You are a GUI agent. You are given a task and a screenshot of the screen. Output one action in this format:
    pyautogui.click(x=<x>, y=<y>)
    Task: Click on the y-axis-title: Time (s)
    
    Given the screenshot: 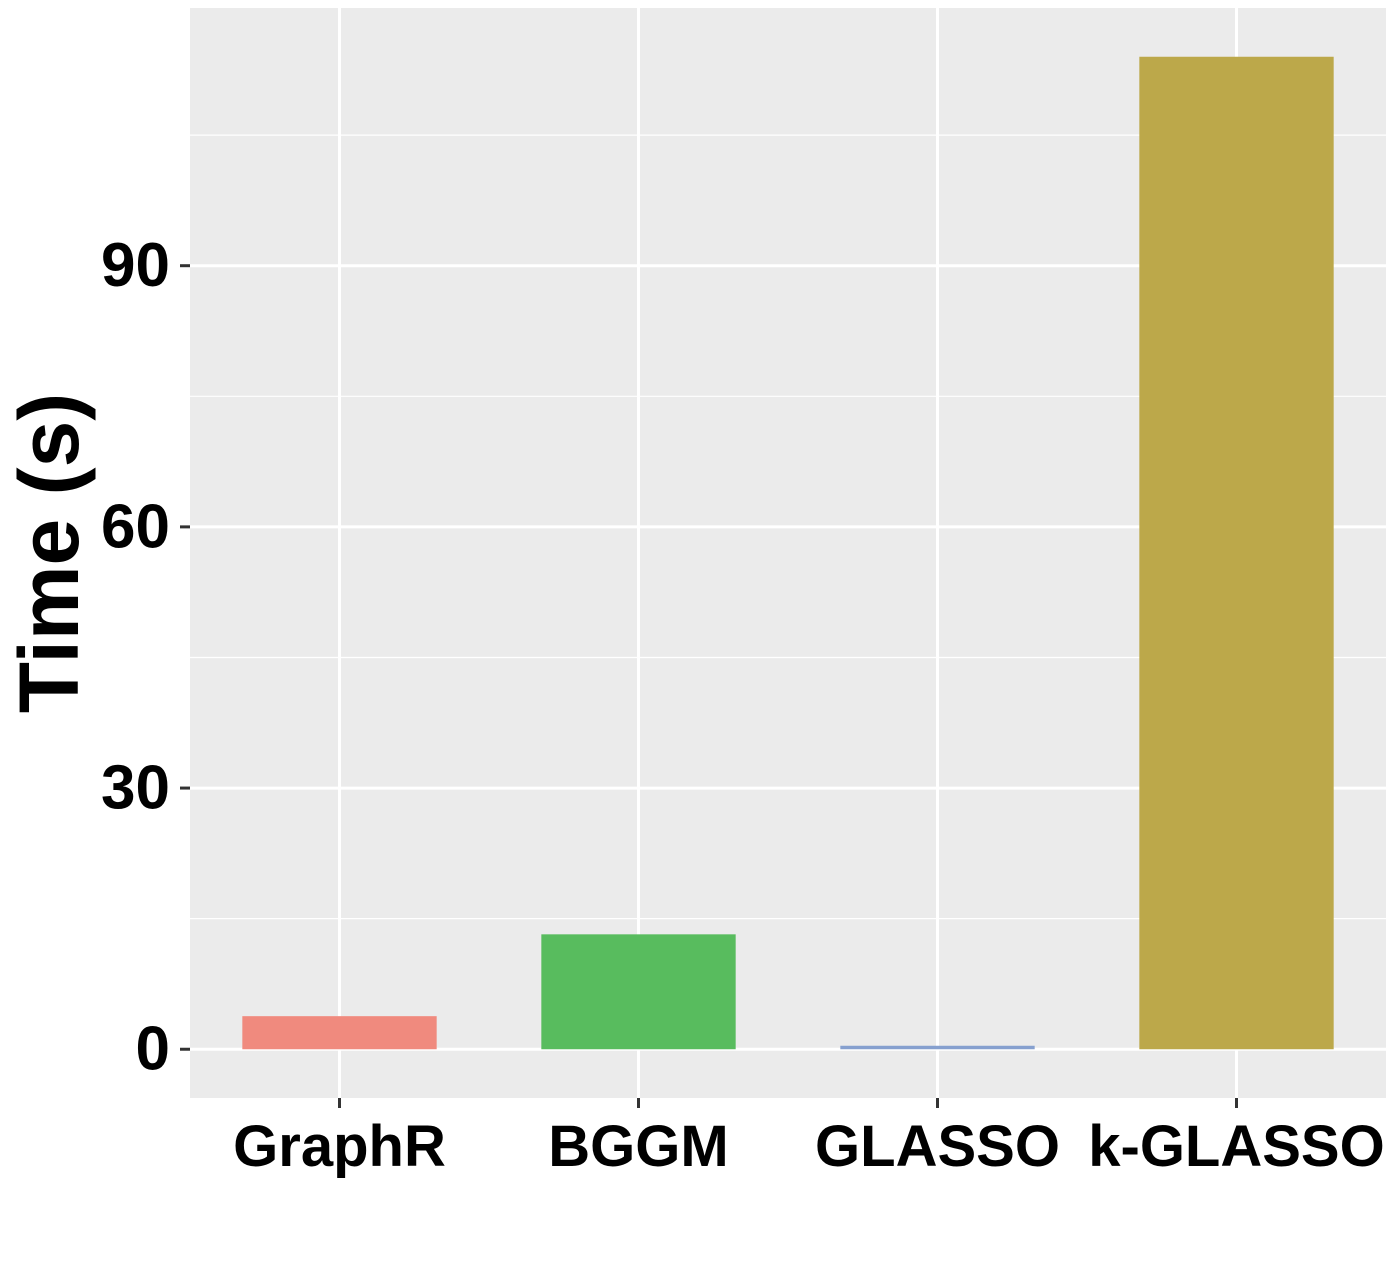 What is the action you would take?
    pyautogui.click(x=49, y=553)
    